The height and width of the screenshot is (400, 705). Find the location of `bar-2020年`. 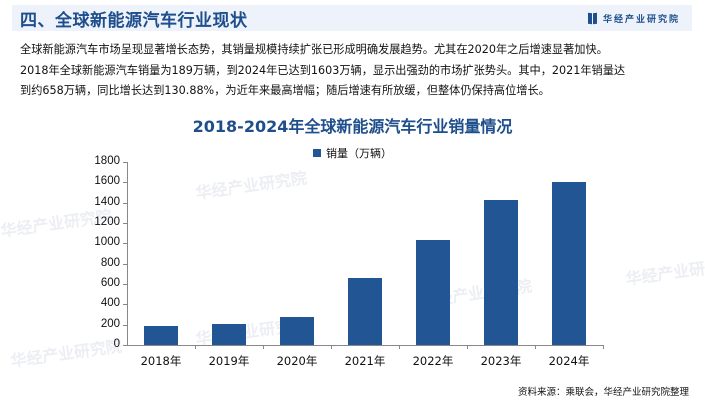

bar-2020年 is located at coordinates (297, 330).